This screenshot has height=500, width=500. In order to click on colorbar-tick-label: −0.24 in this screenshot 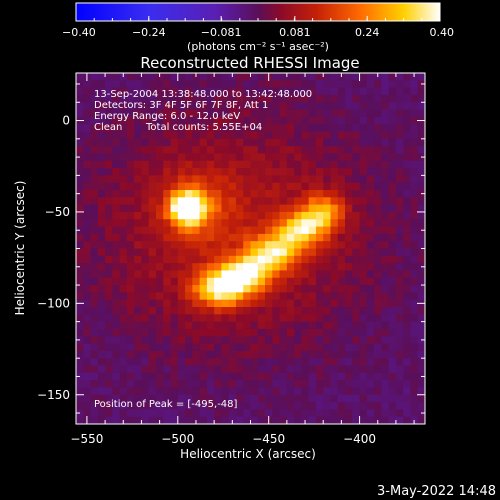, I will do `click(149, 32)`.